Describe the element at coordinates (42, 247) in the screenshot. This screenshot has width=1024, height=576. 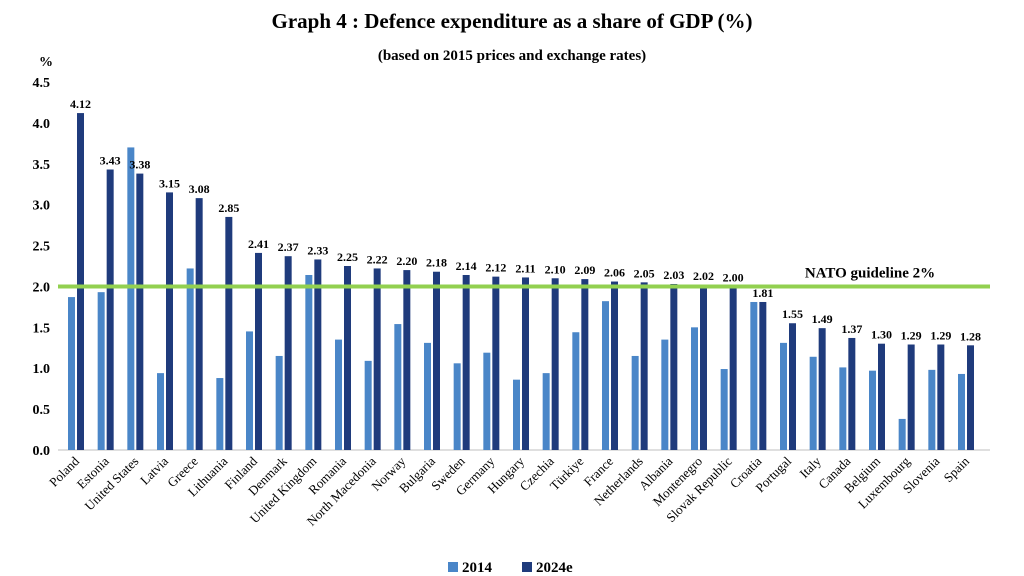
I see `y-tick-label: 2.5` at that location.